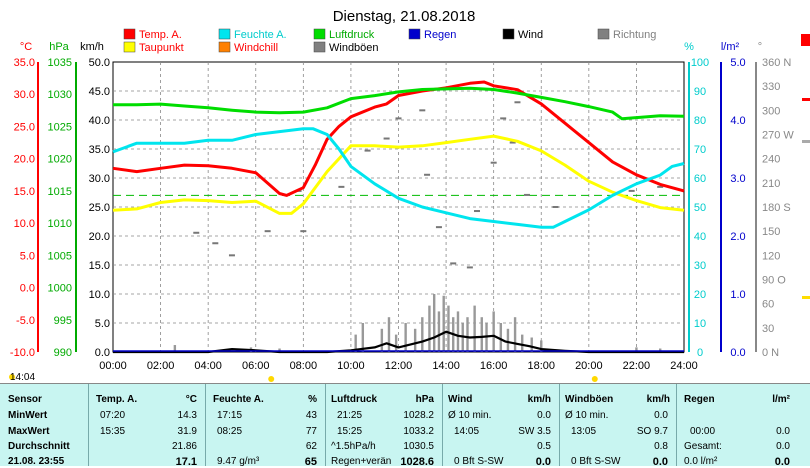  Describe the element at coordinates (99, 63) in the screenshot. I see `y-tick-wind: 50.0` at that location.